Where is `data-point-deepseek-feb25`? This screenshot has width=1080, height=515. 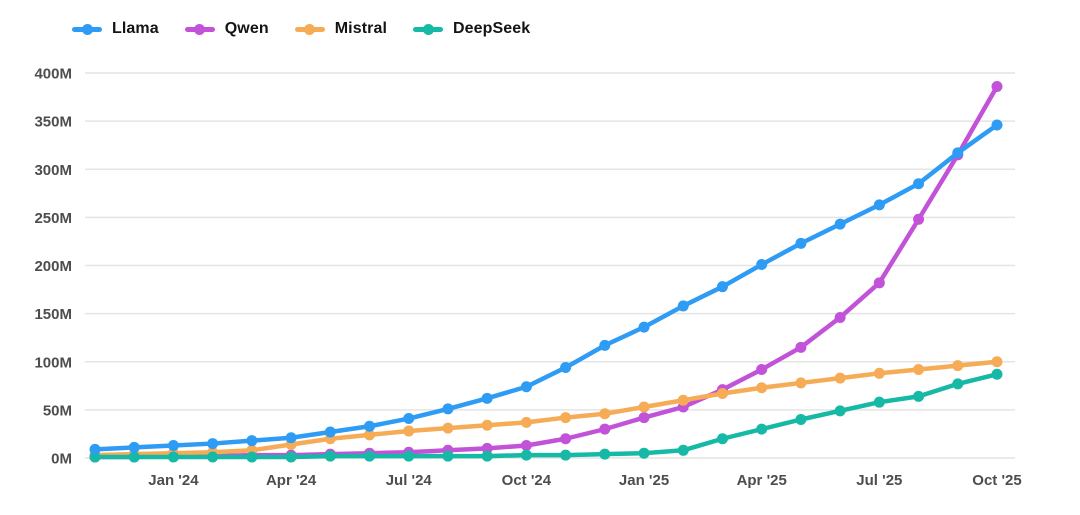 data-point-deepseek-feb25 is located at coordinates (683, 450).